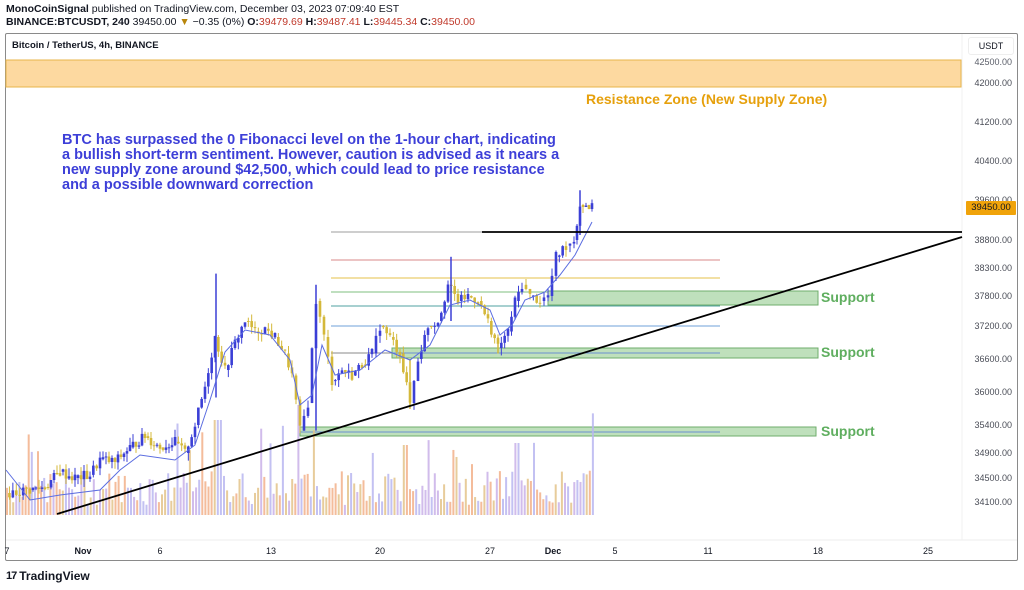 The image size is (1024, 590). What do you see at coordinates (991, 208) in the screenshot?
I see `current-price-tag: 39450.00` at bounding box center [991, 208].